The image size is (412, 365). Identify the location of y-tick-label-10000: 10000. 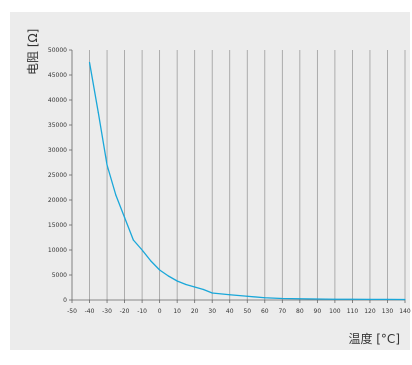
(57, 250).